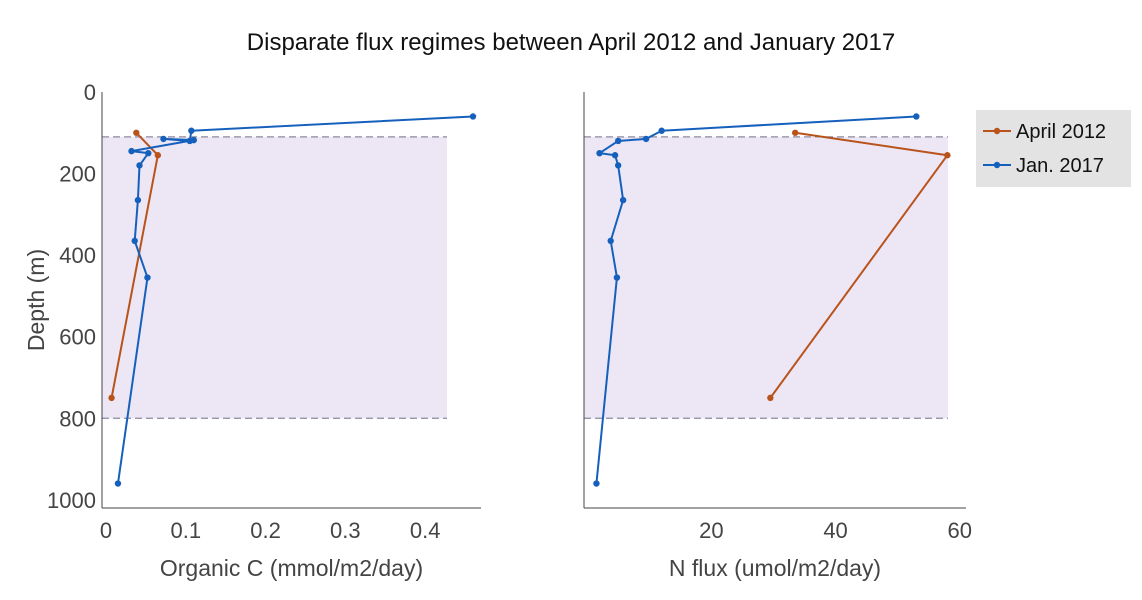 This screenshot has height=600, width=1142. Describe the element at coordinates (71, 500) in the screenshot. I see `y-tick-label: 1000` at that location.